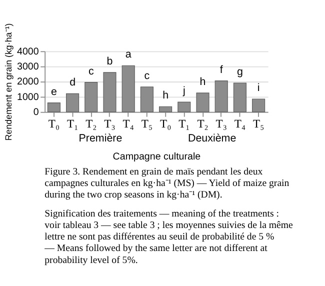 Image resolution: width=325 pixels, height=286 pixels. Describe the element at coordinates (28, 97) in the screenshot. I see `y-tick-label: 1000` at that location.